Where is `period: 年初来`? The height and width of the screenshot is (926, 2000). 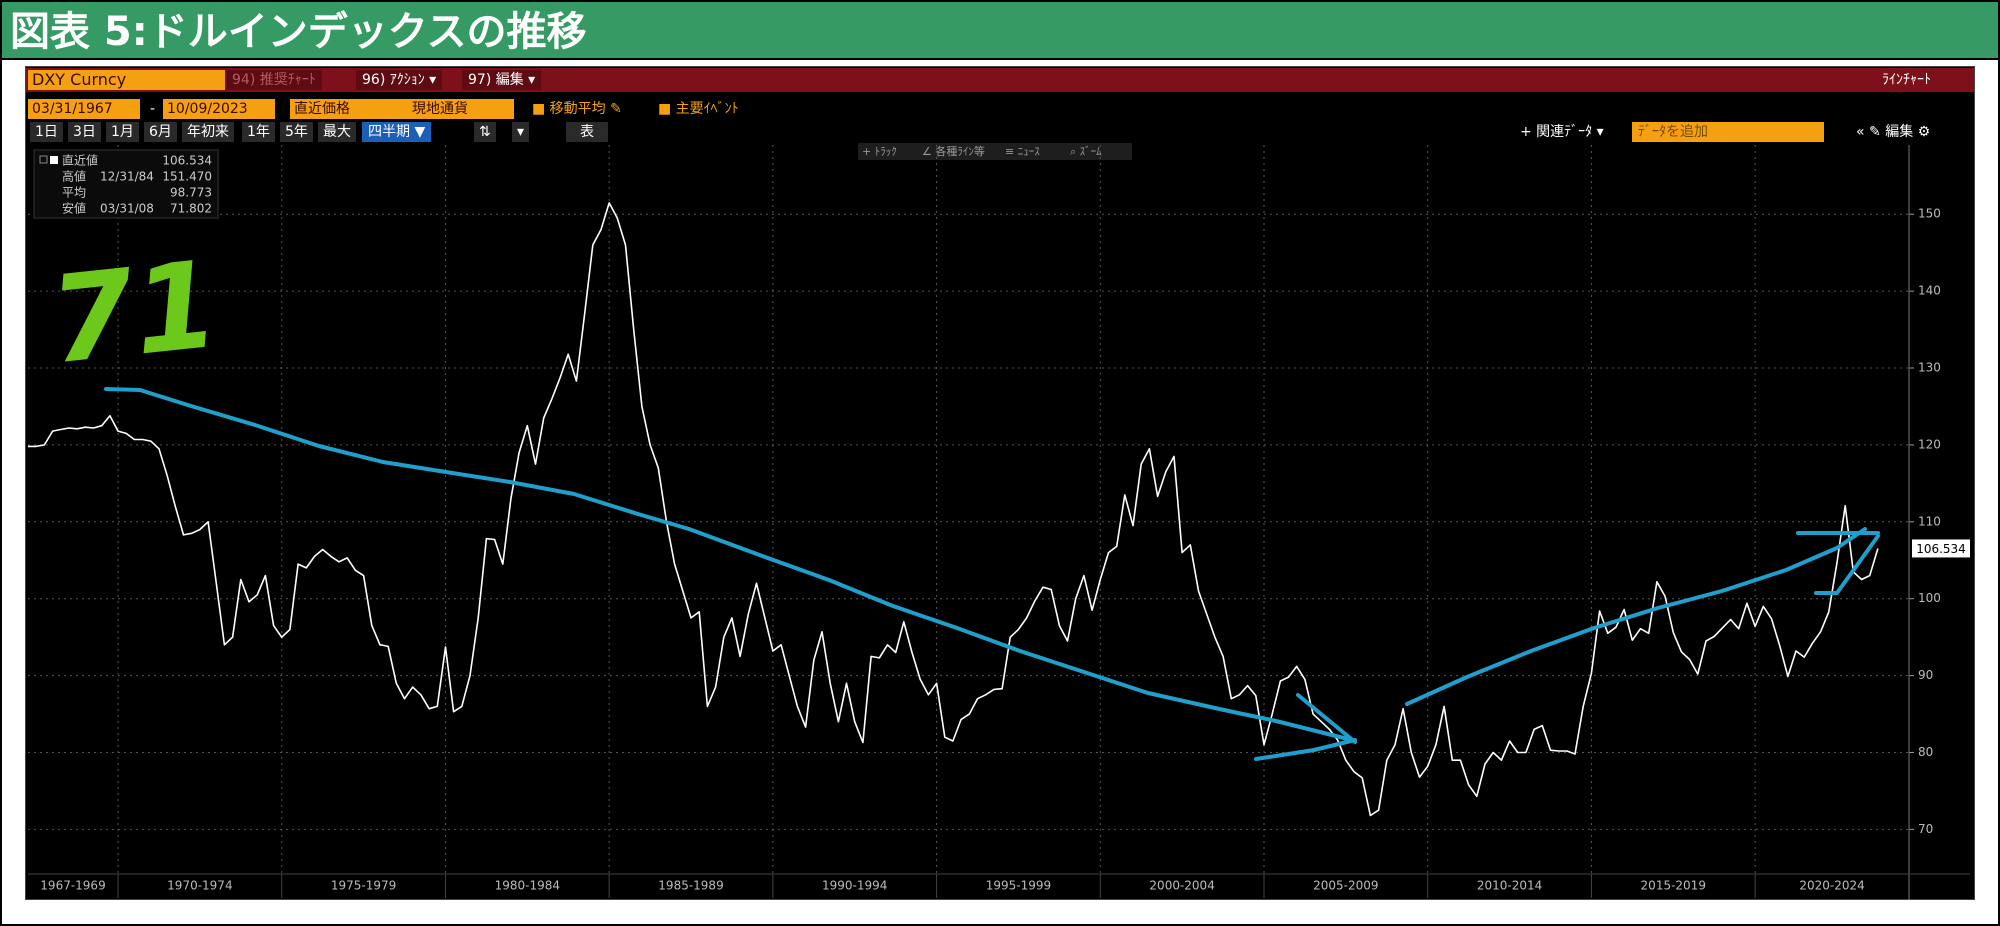
period: 年初来 is located at coordinates (208, 132).